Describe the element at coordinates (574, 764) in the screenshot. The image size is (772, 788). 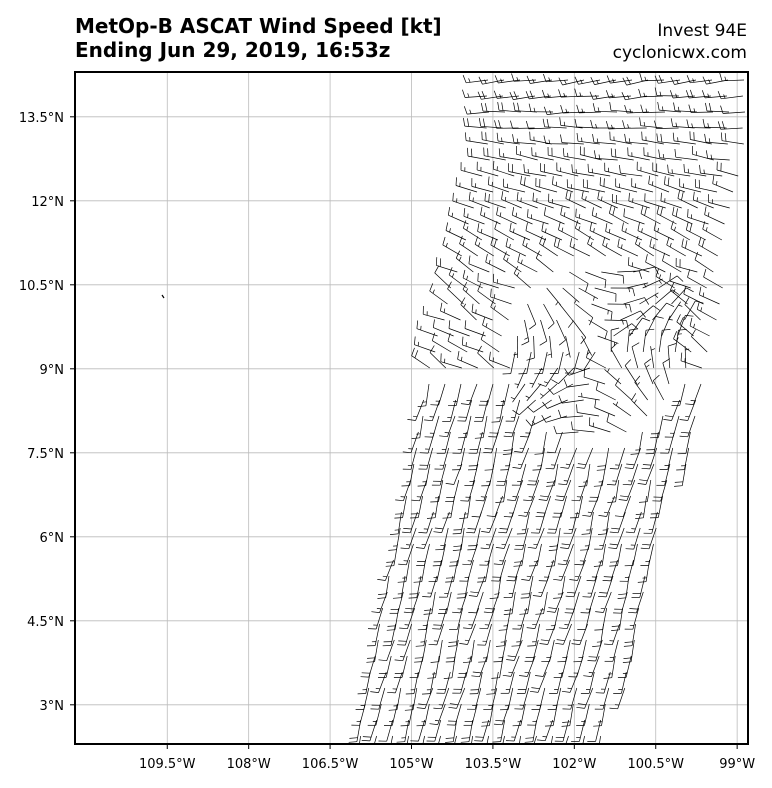
I see `lon-tick-label: 102°W` at that location.